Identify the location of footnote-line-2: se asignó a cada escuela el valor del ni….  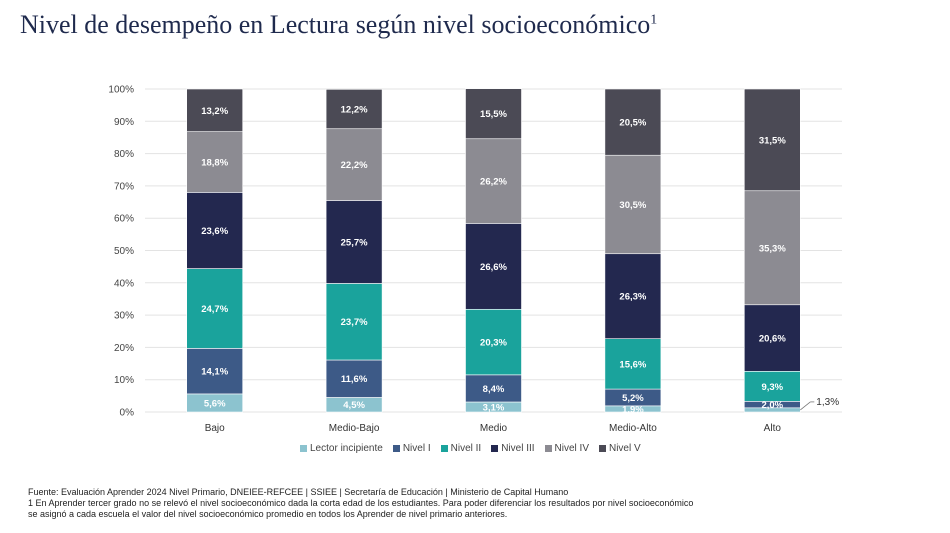
(268, 514).